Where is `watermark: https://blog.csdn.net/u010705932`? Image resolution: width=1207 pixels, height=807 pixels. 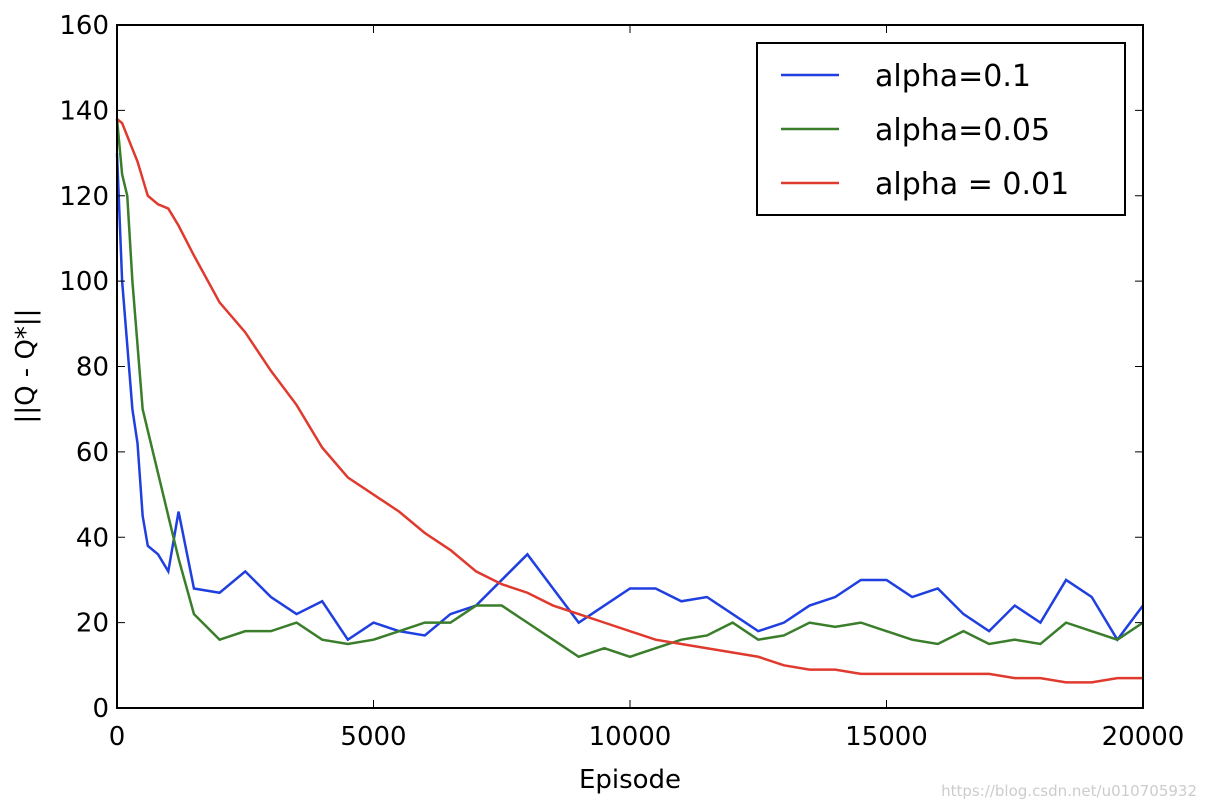 watermark: https://blog.csdn.net/u010705932 is located at coordinates (1069, 791).